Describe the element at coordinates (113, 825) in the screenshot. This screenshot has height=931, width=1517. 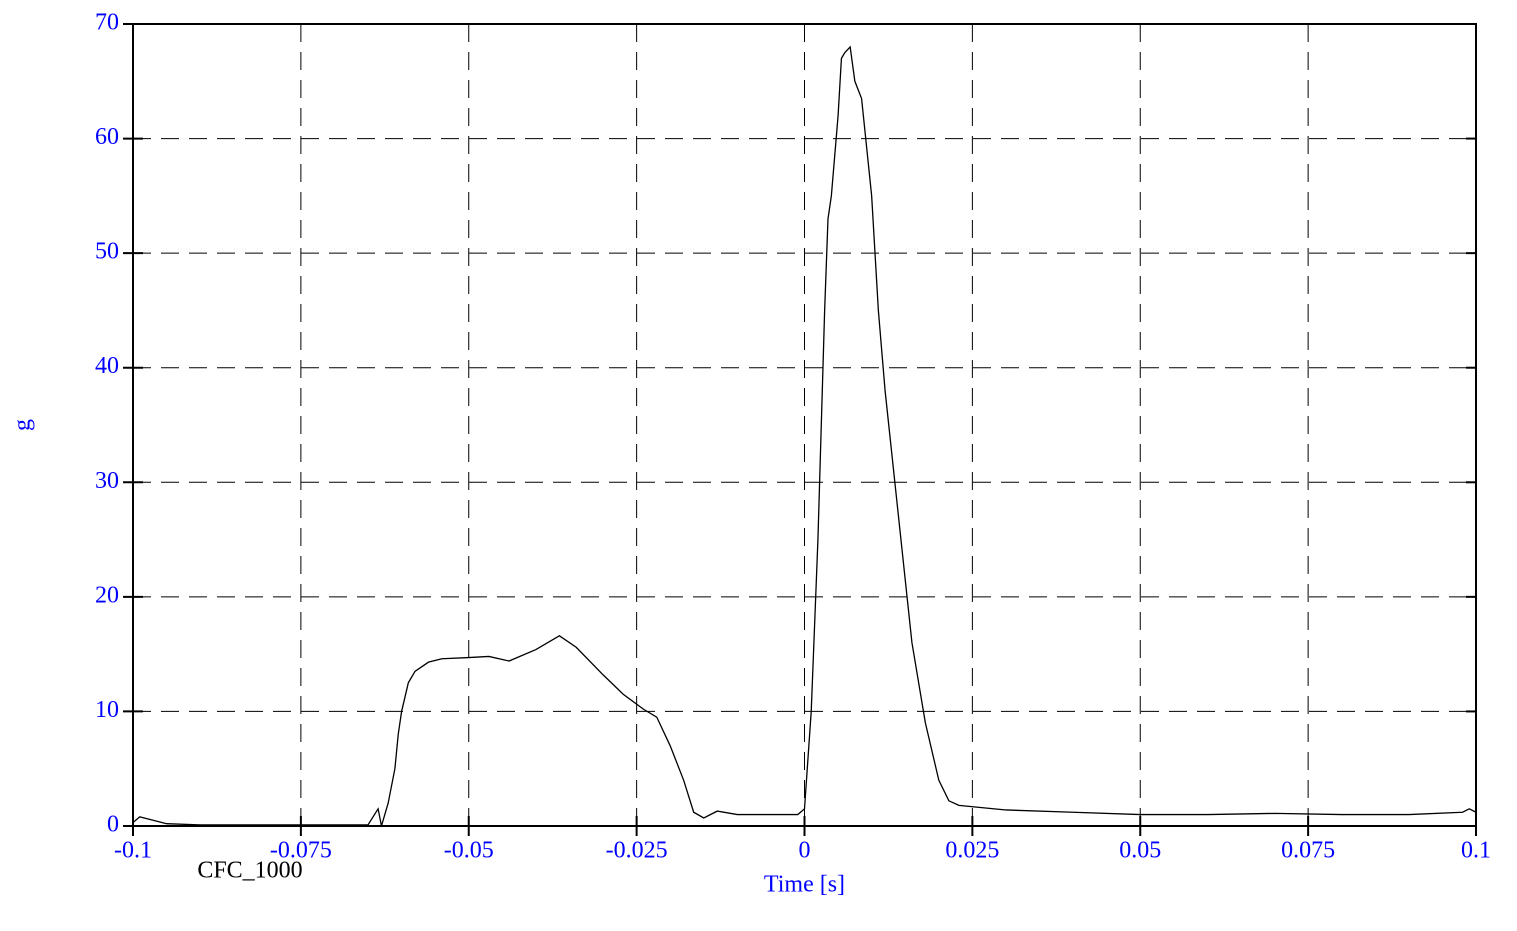
I see `y-tick-label: 0` at that location.